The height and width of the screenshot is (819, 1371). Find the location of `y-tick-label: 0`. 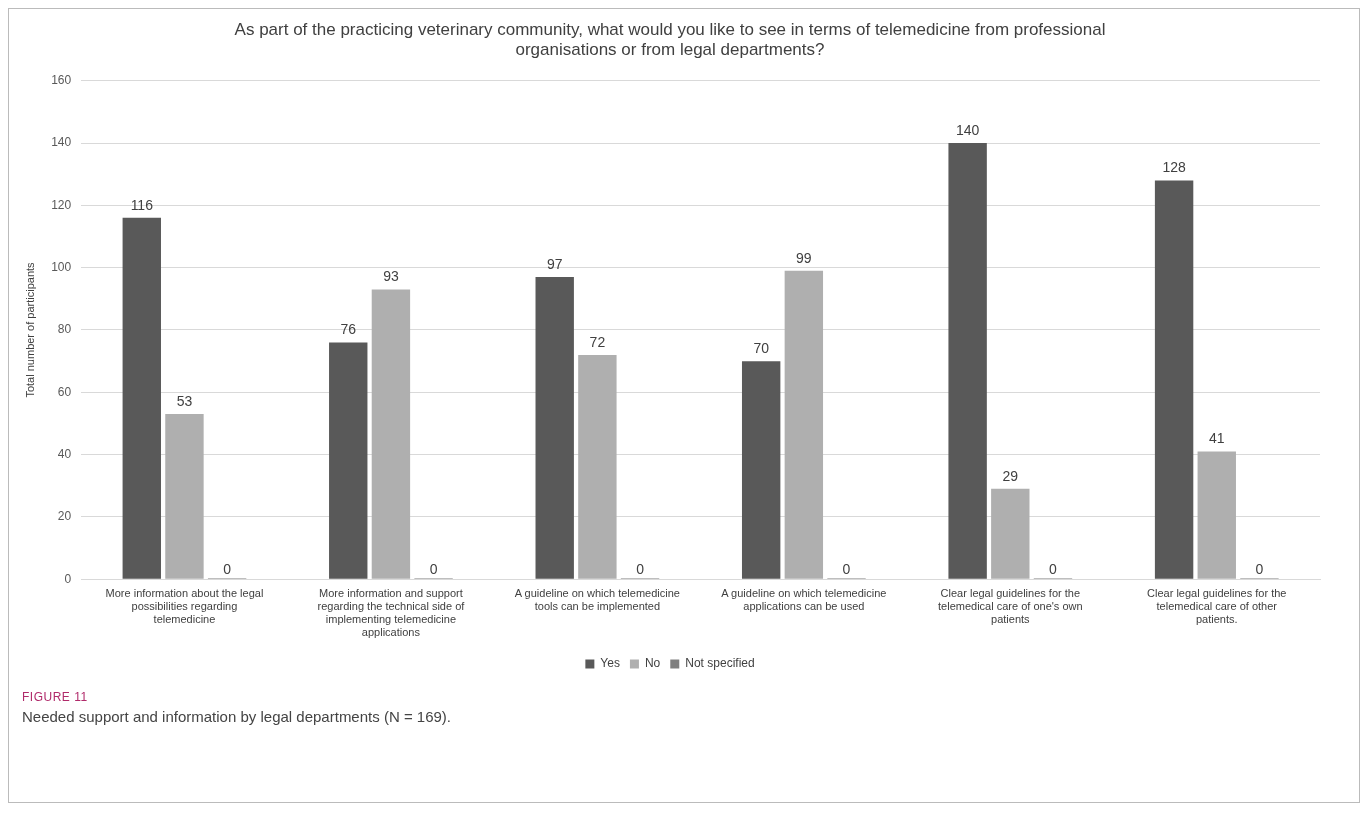

y-tick-label: 0 is located at coordinates (68, 578).